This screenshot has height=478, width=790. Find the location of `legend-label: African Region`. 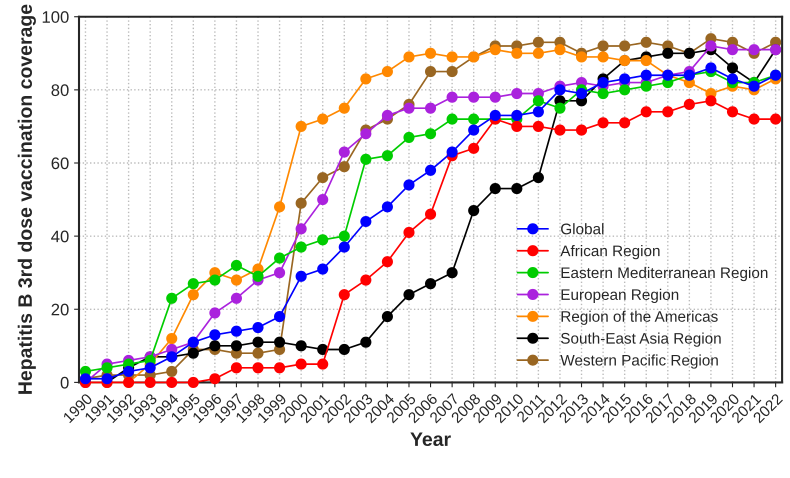

legend-label: African Region is located at coordinates (610, 252).